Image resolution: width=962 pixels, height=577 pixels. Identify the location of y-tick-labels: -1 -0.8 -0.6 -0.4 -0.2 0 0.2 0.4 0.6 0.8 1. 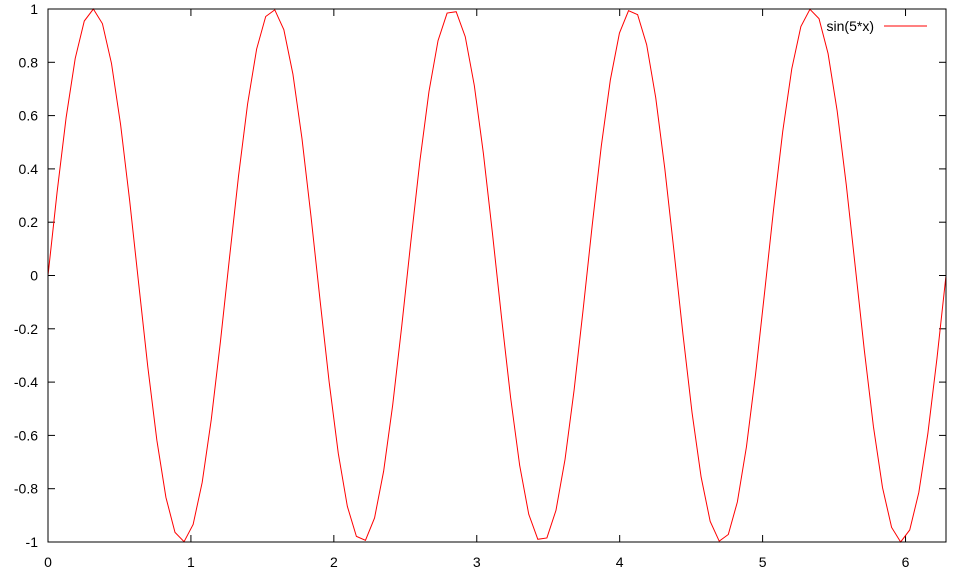
(26, 275).